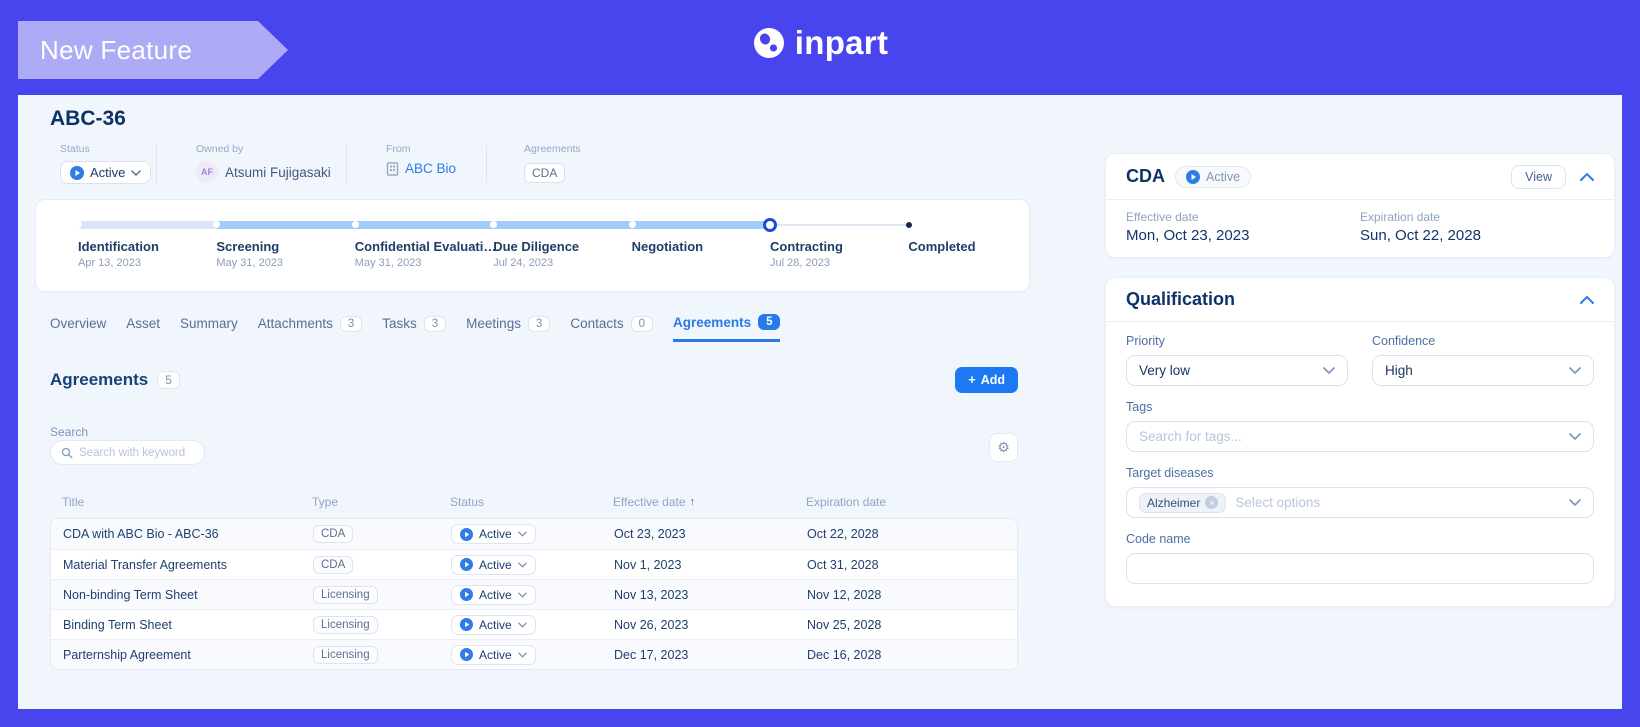 This screenshot has width=1640, height=727. What do you see at coordinates (109, 263) in the screenshot?
I see `stage-date: Apr 13, 2023` at bounding box center [109, 263].